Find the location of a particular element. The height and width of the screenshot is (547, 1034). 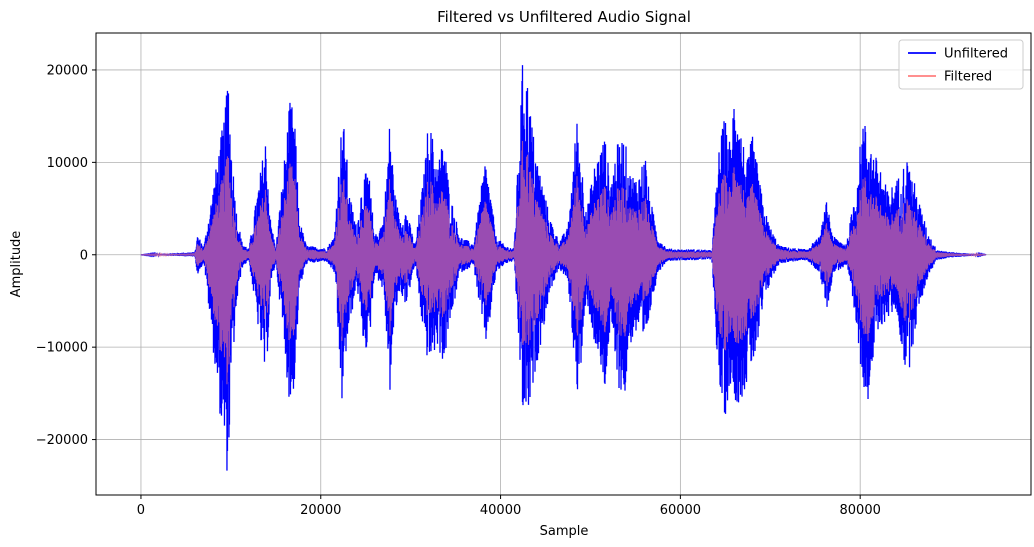

legend-label-filtered: Filtered is located at coordinates (968, 77).